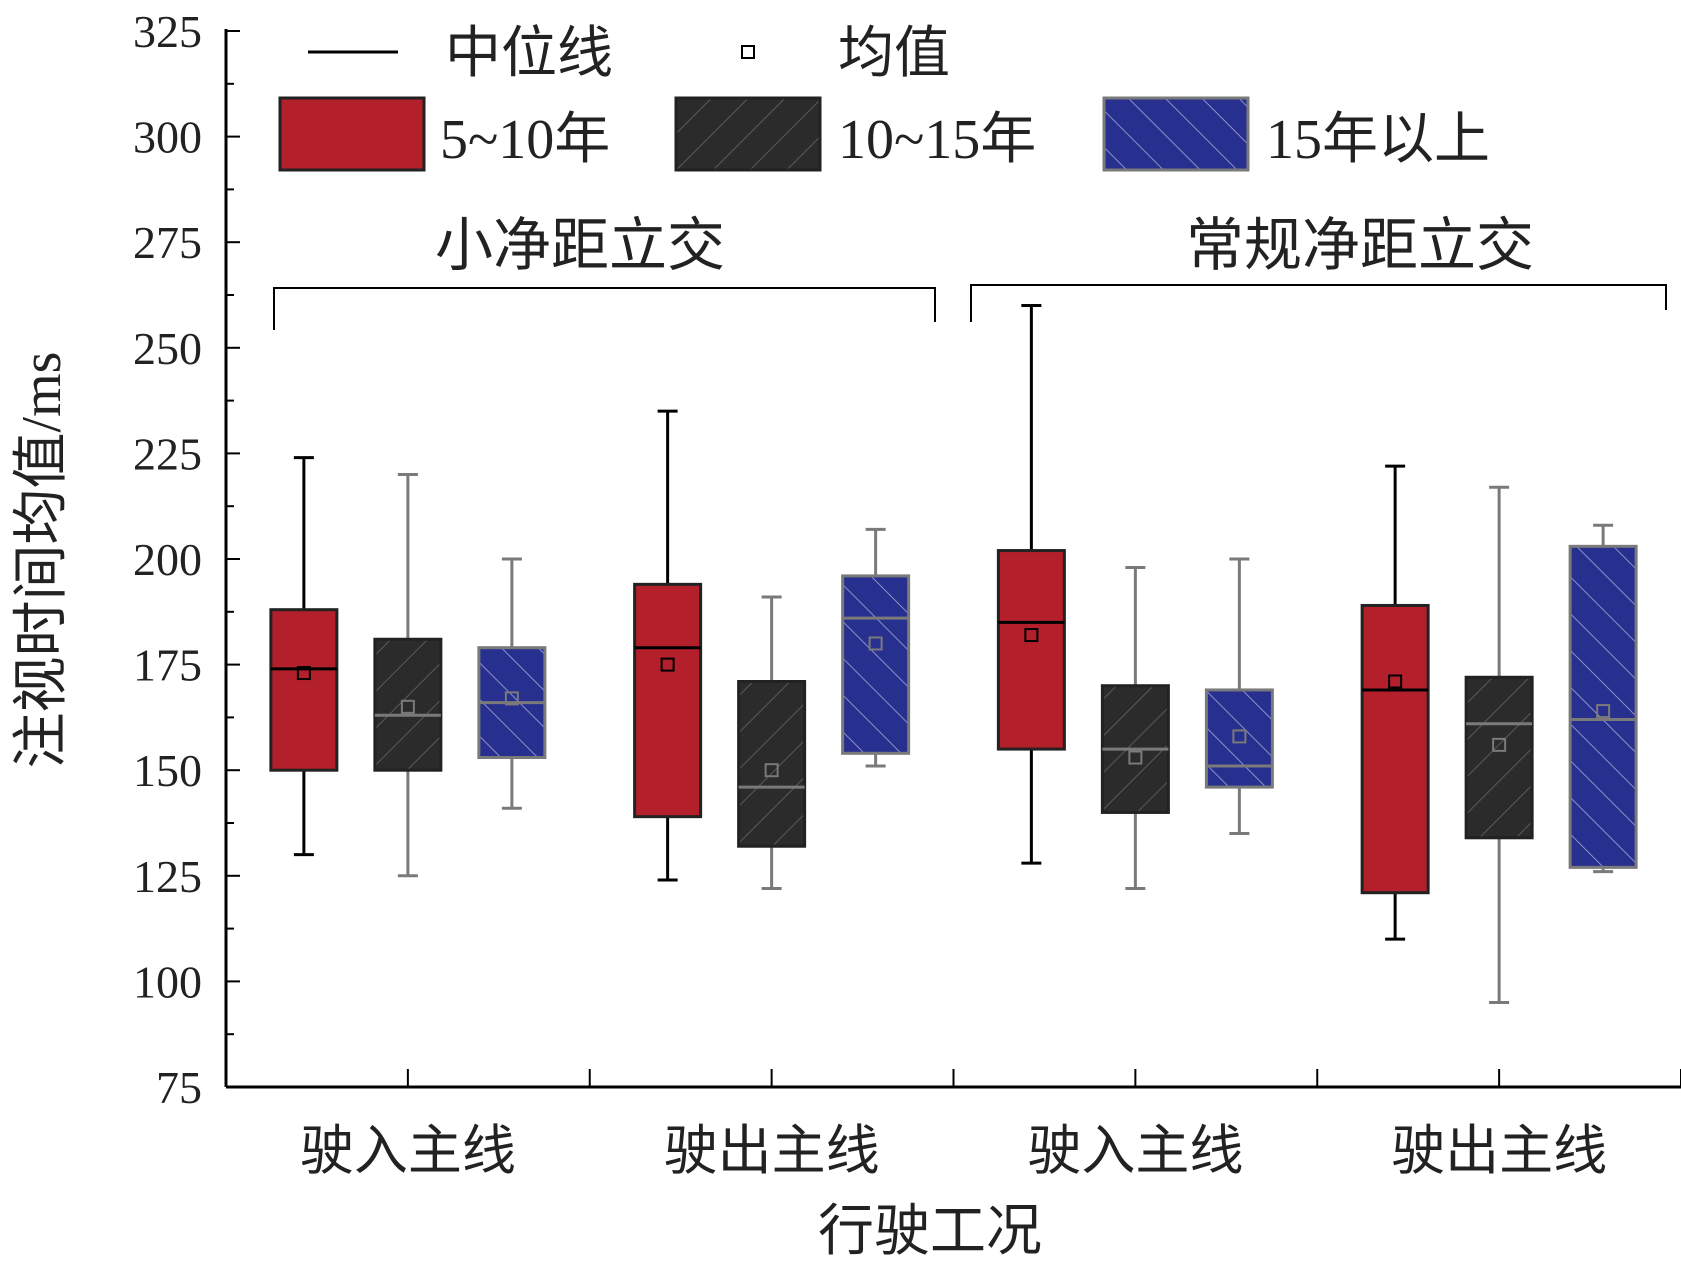  Describe the element at coordinates (930, 1232) in the screenshot. I see `x-axis-title: 行驶工况` at that location.